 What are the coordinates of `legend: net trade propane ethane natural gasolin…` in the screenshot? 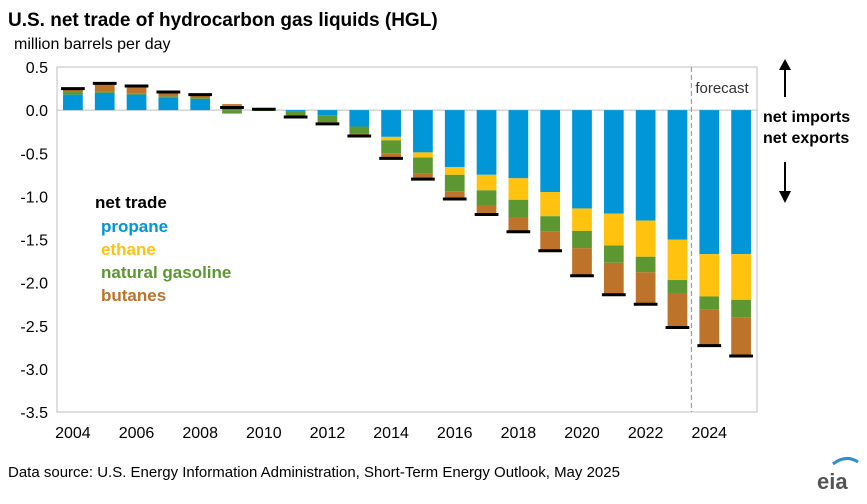 It's located at (163, 249).